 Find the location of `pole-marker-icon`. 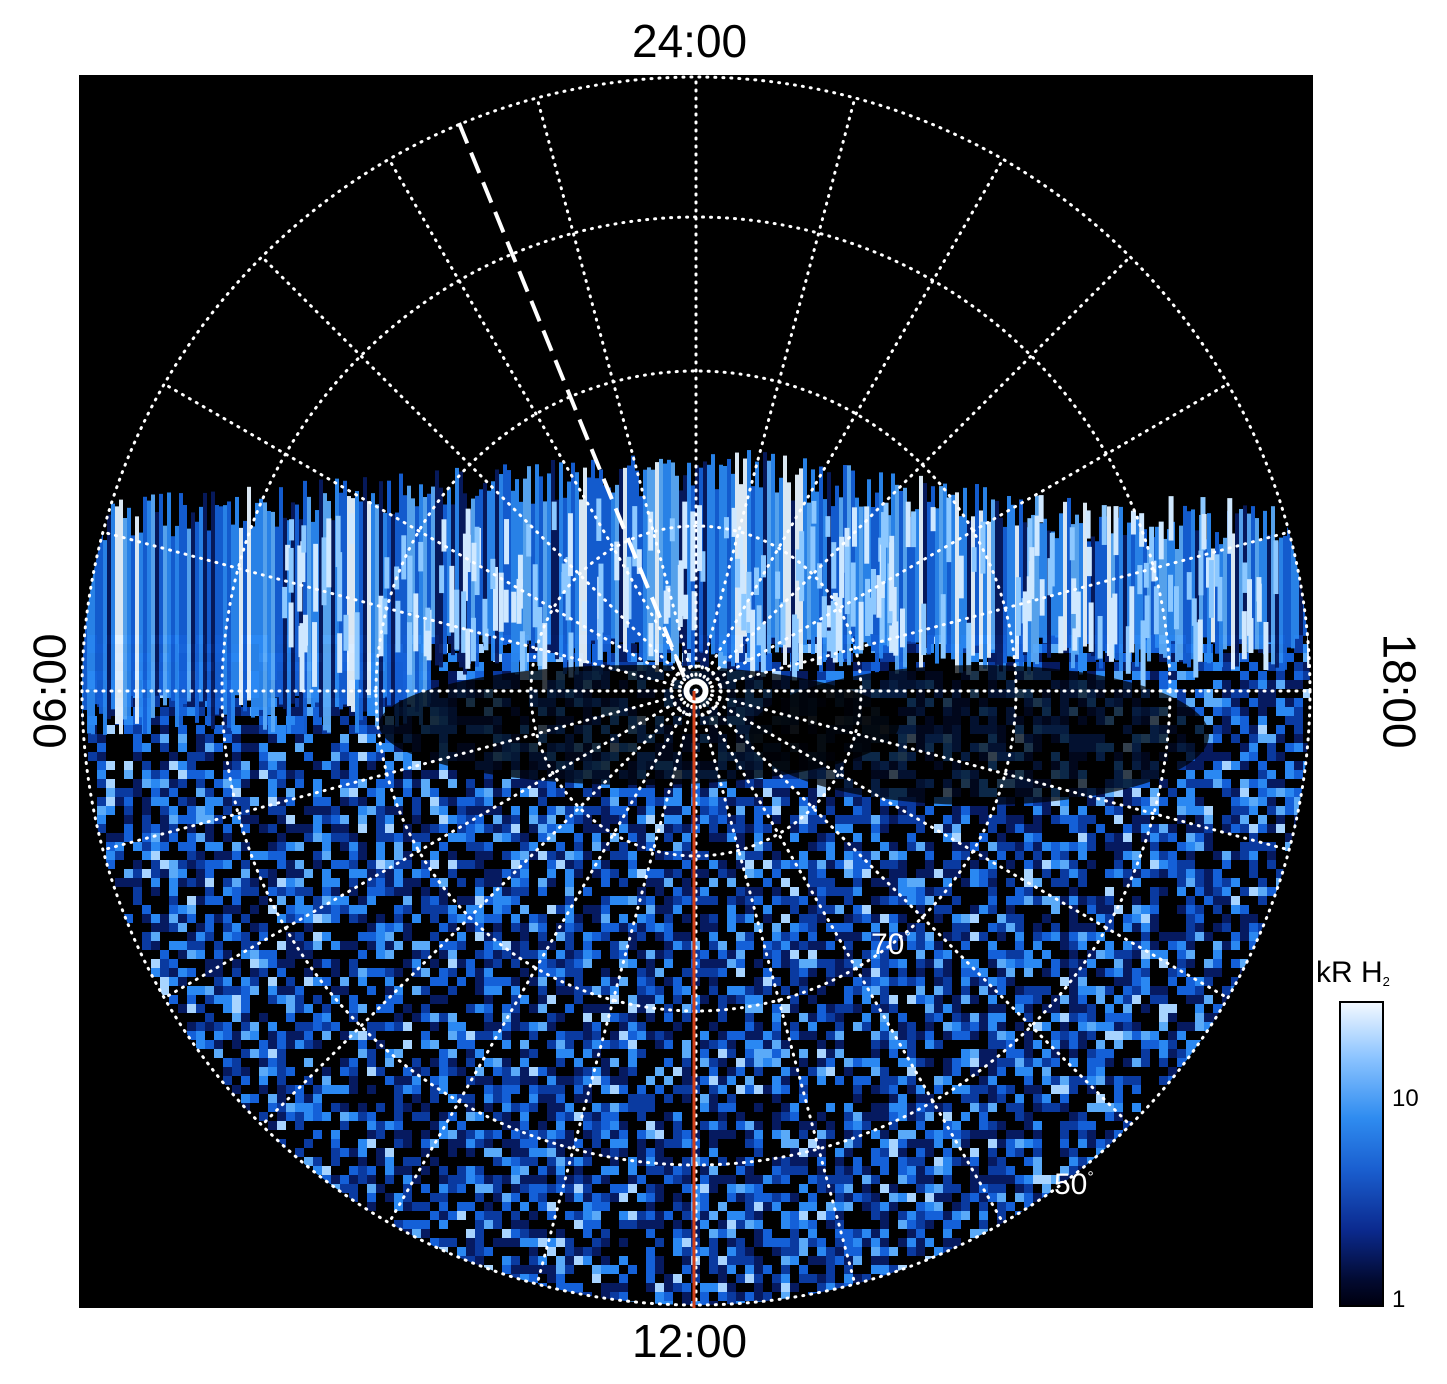

pole-marker-icon is located at coordinates (696, 691).